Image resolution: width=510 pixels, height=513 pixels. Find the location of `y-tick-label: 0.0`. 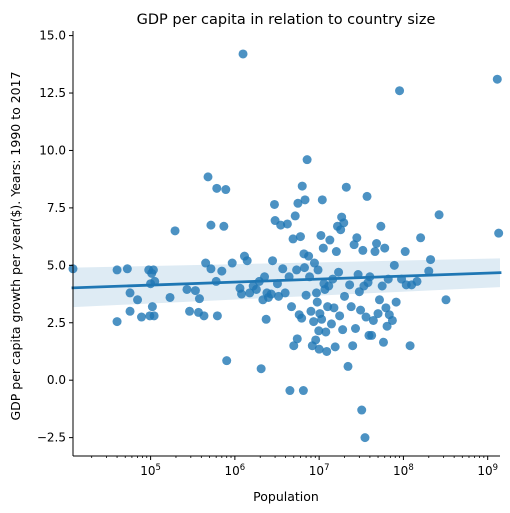

y-tick-label: 0.0 is located at coordinates (56, 380).